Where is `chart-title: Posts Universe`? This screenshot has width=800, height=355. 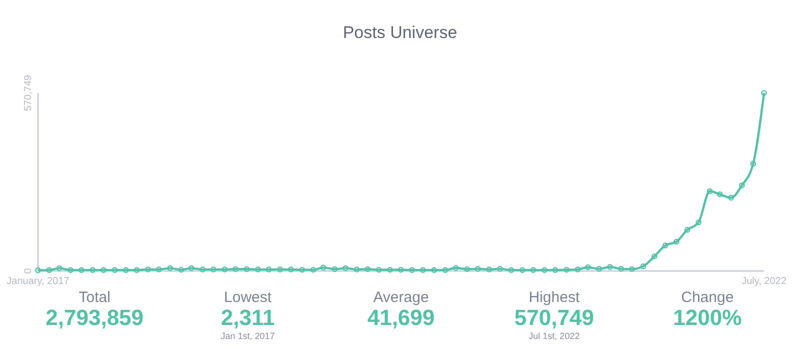 chart-title: Posts Universe is located at coordinates (400, 32).